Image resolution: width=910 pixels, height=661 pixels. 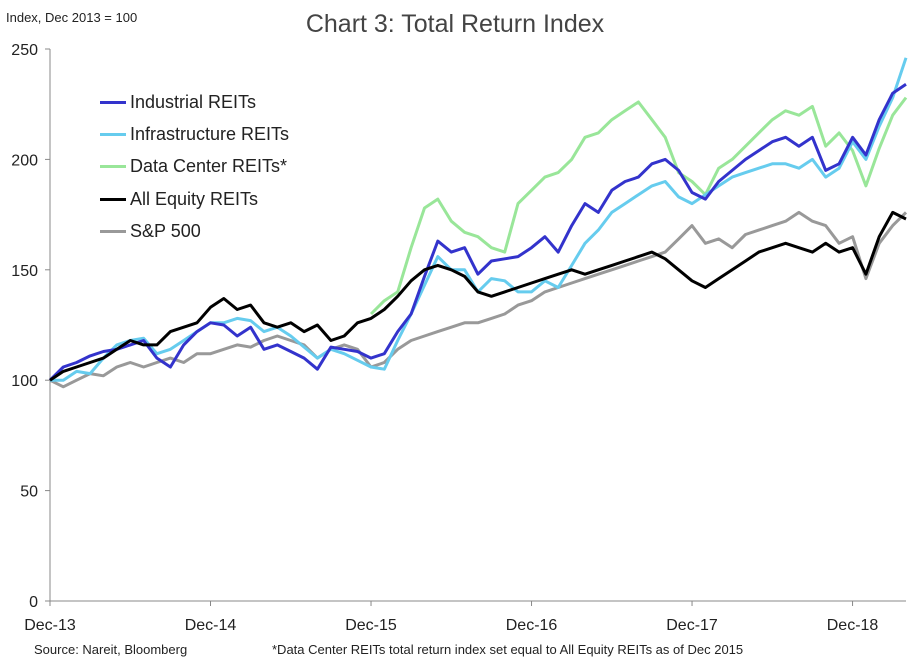 What do you see at coordinates (211, 625) in the screenshot?
I see `x-tick-label: Dec-14` at bounding box center [211, 625].